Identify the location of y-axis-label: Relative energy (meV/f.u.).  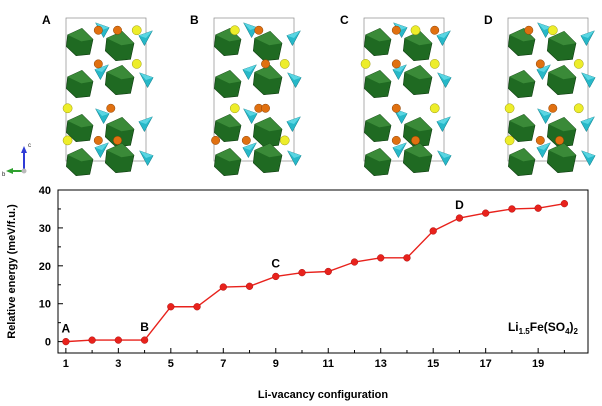
(12, 271).